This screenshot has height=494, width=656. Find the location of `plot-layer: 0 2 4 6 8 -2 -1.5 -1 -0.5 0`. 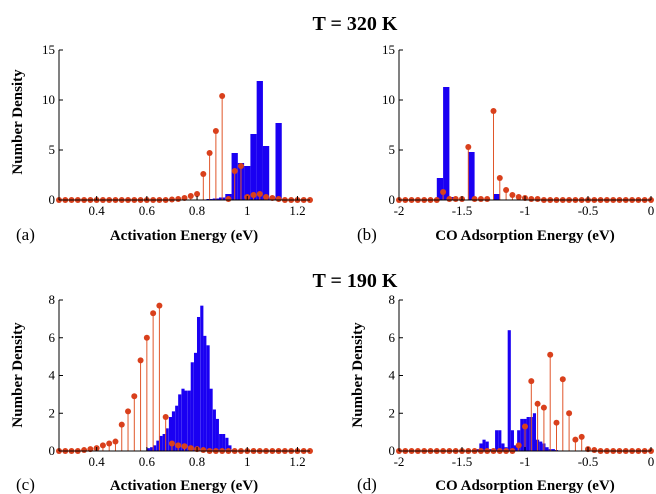

plot-layer: 0 2 4 6 8 -2 -1.5 -1 -0.5 0 is located at coordinates (522, 380).